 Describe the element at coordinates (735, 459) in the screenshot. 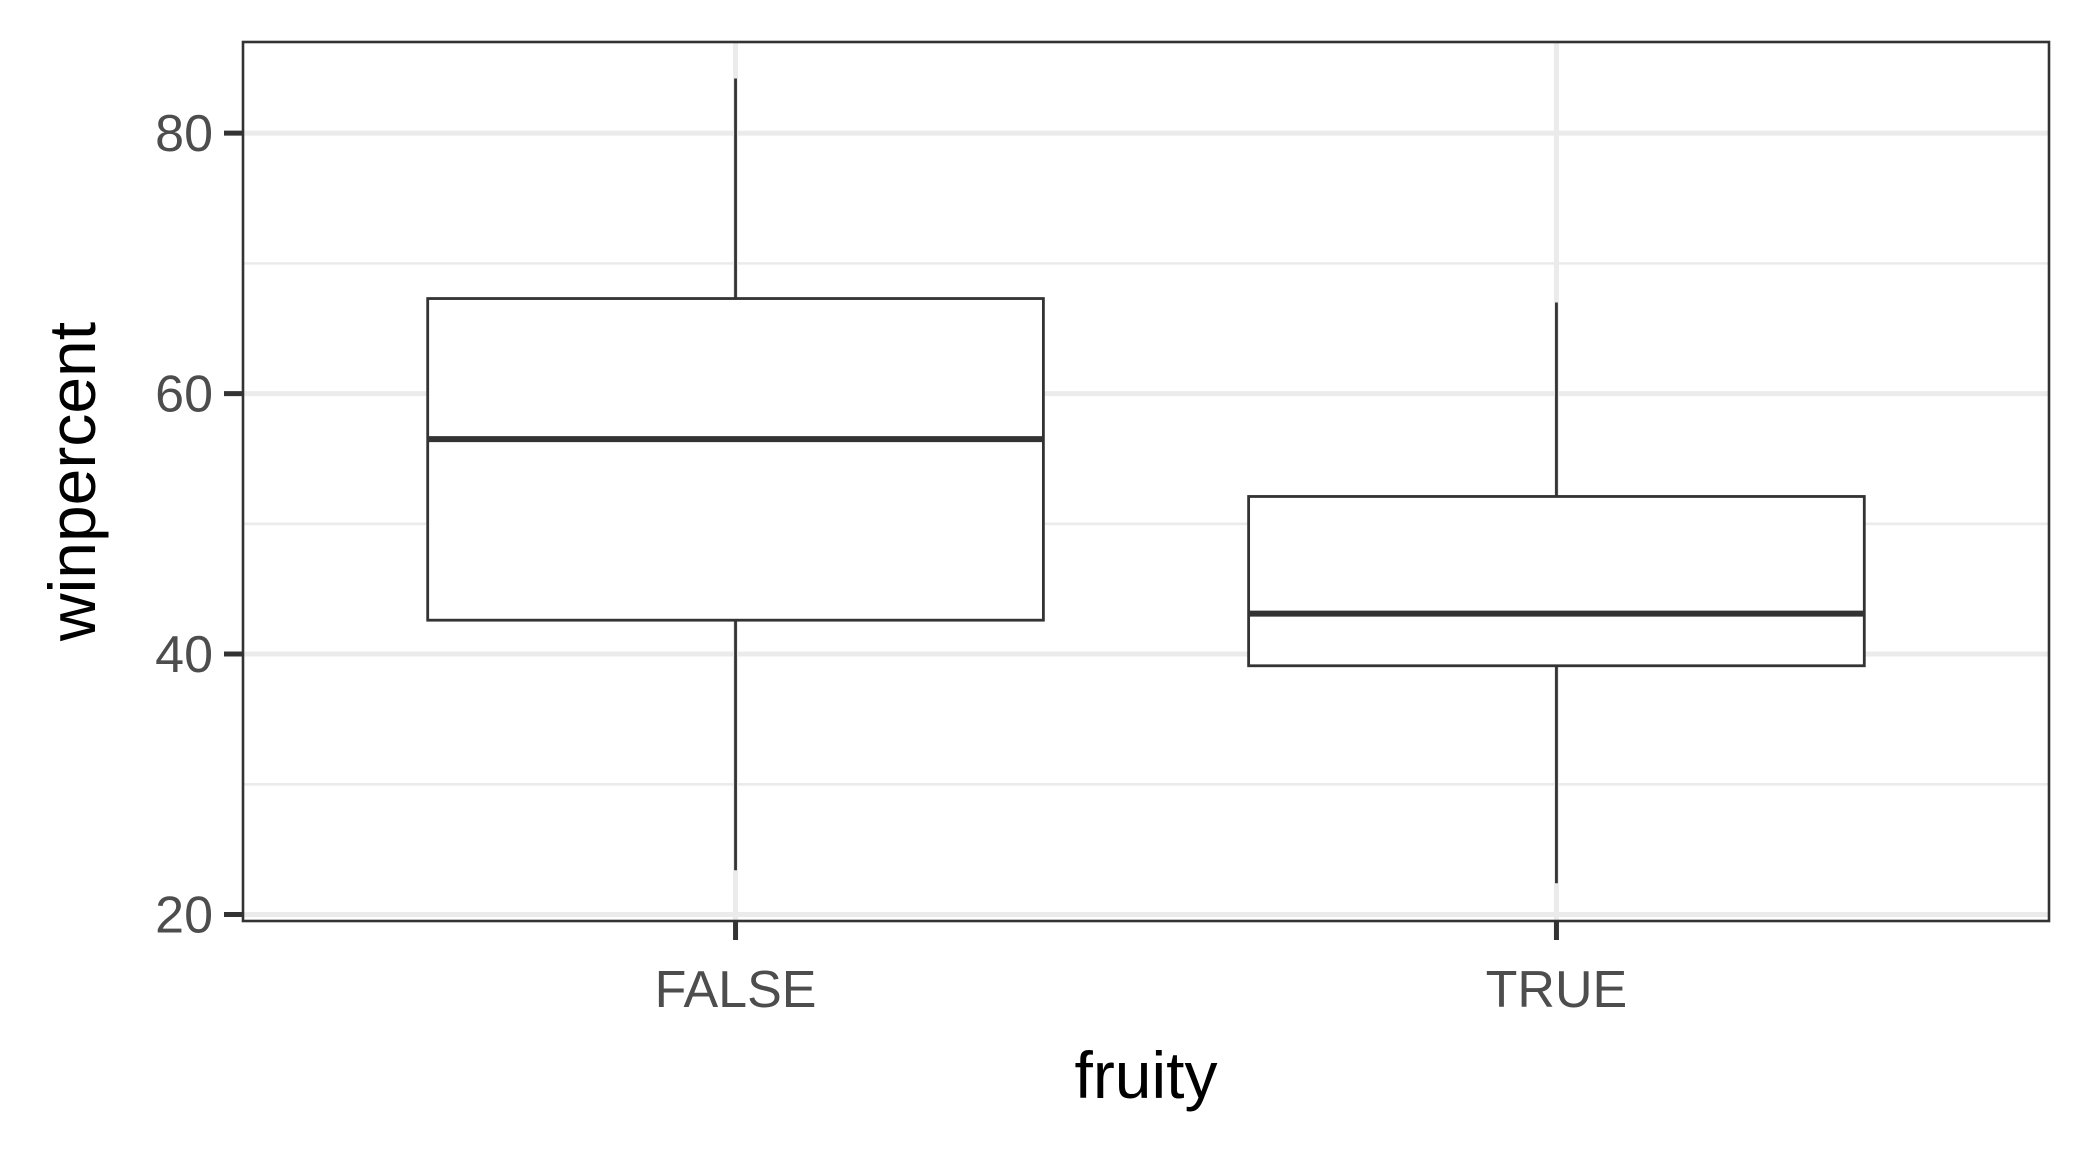

I see `box-false` at that location.